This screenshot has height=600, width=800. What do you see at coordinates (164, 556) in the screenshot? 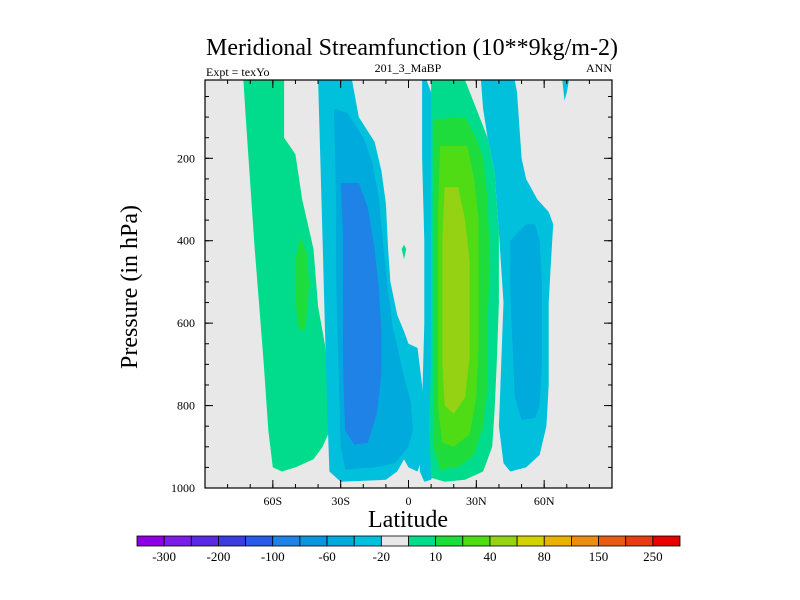
I see `colorbar-label: -300` at bounding box center [164, 556].